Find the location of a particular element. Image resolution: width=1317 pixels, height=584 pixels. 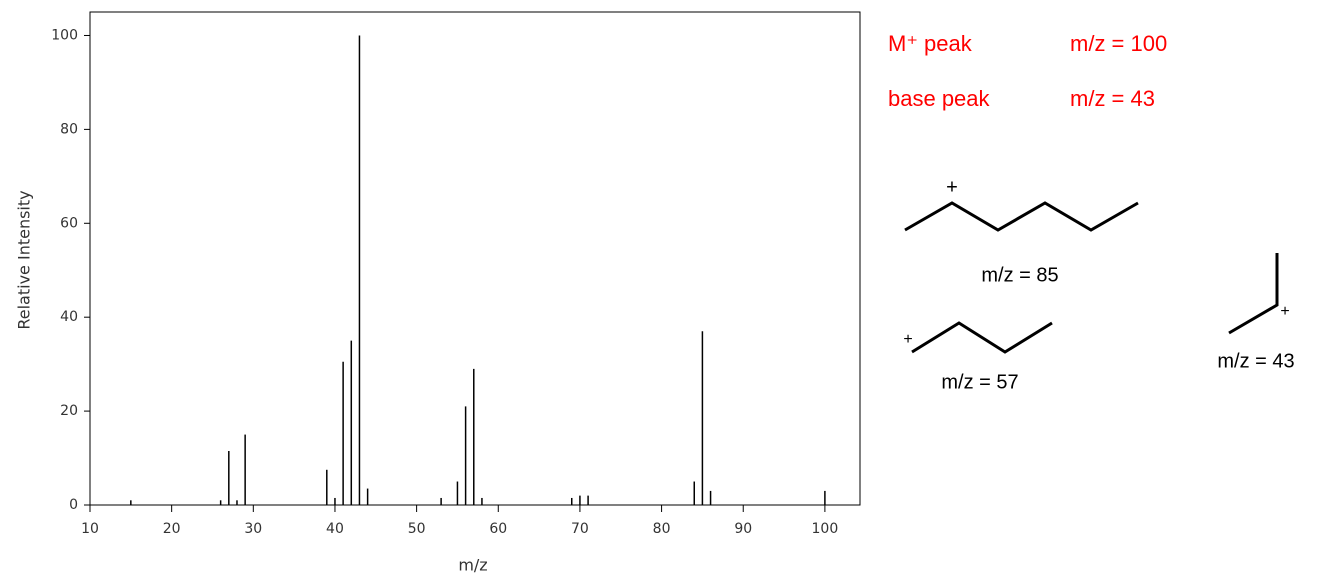

x-tick-label: 40 is located at coordinates (335, 529).